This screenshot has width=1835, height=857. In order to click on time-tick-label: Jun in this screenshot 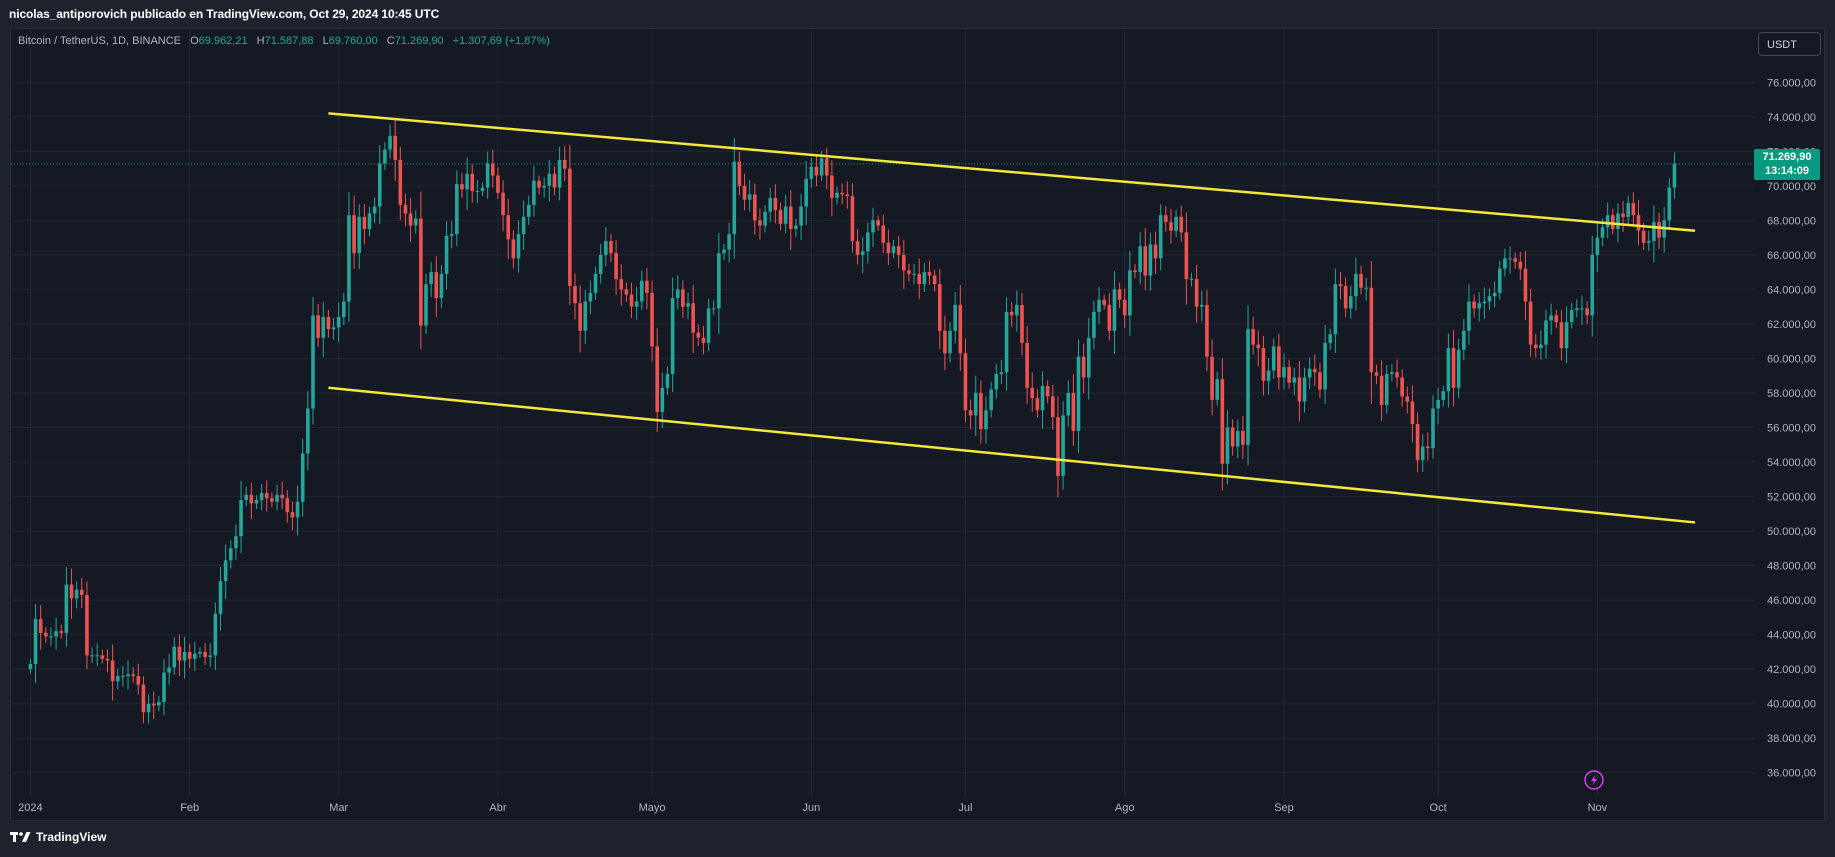, I will do `click(811, 808)`.